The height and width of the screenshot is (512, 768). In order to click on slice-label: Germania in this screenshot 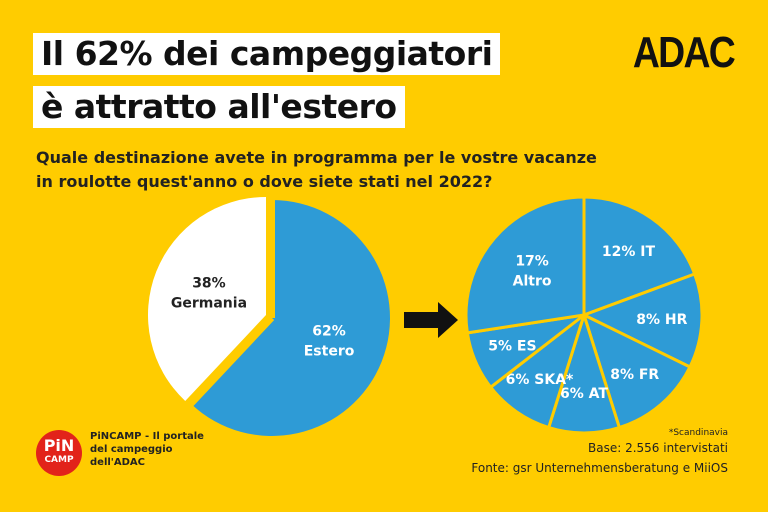, I will do `click(209, 303)`.